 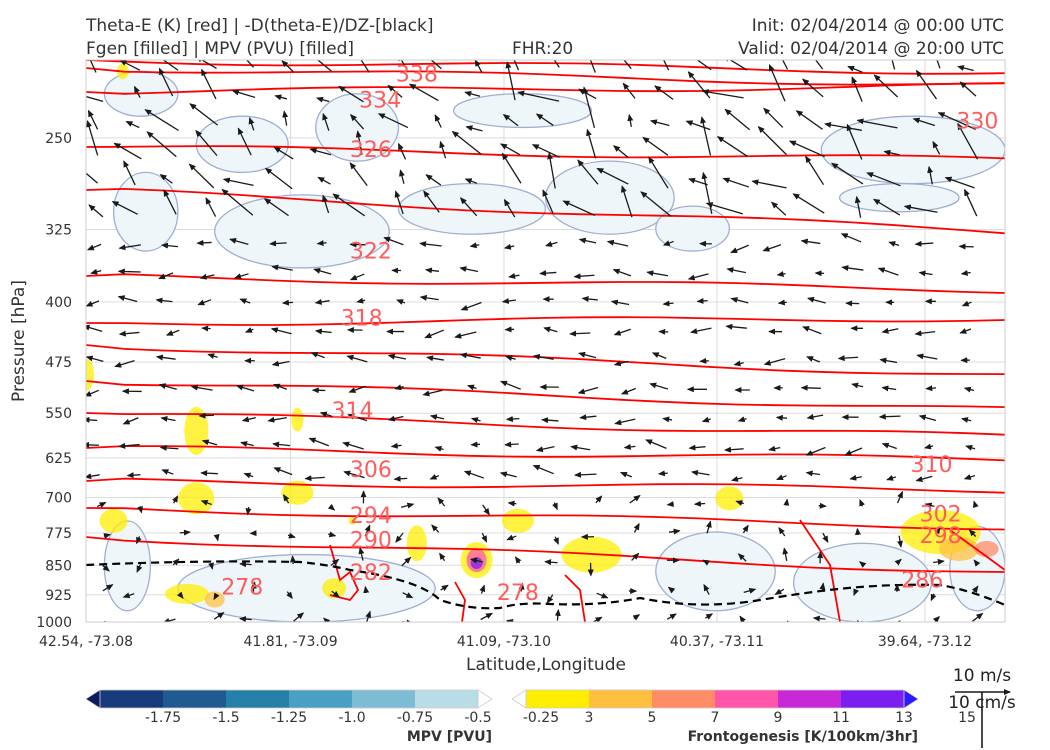 What do you see at coordinates (803, 737) in the screenshot?
I see `fgen-colorbar-label: Frontogenesis [K/100km/3hr]` at bounding box center [803, 737].